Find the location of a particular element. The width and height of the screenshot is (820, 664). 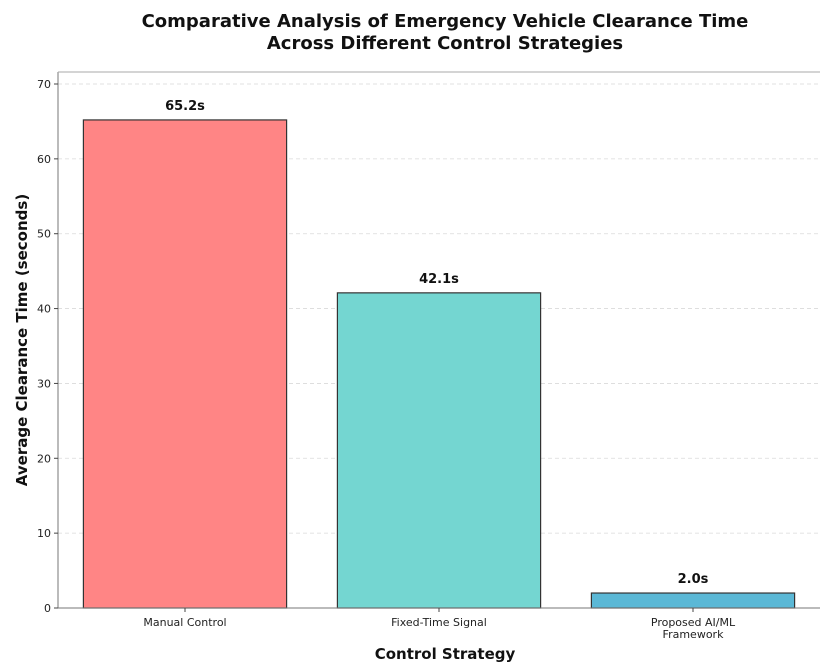

y-axis-ticks: 0 10 20 30 40 50 60 70 is located at coordinates (47, 346).